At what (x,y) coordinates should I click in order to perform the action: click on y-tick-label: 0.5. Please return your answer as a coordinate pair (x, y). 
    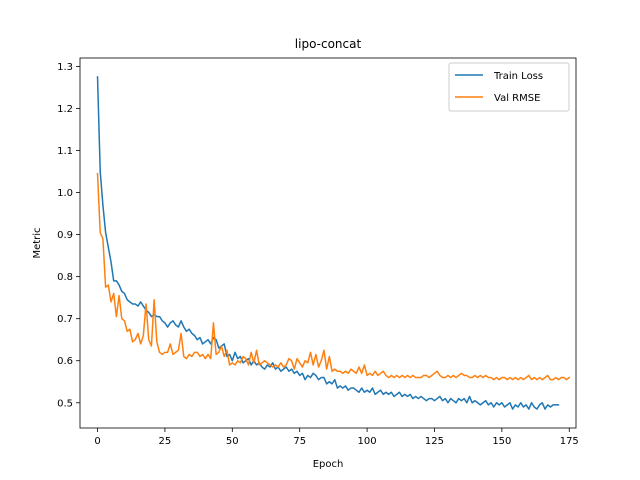
    Looking at the image, I should click on (65, 403).